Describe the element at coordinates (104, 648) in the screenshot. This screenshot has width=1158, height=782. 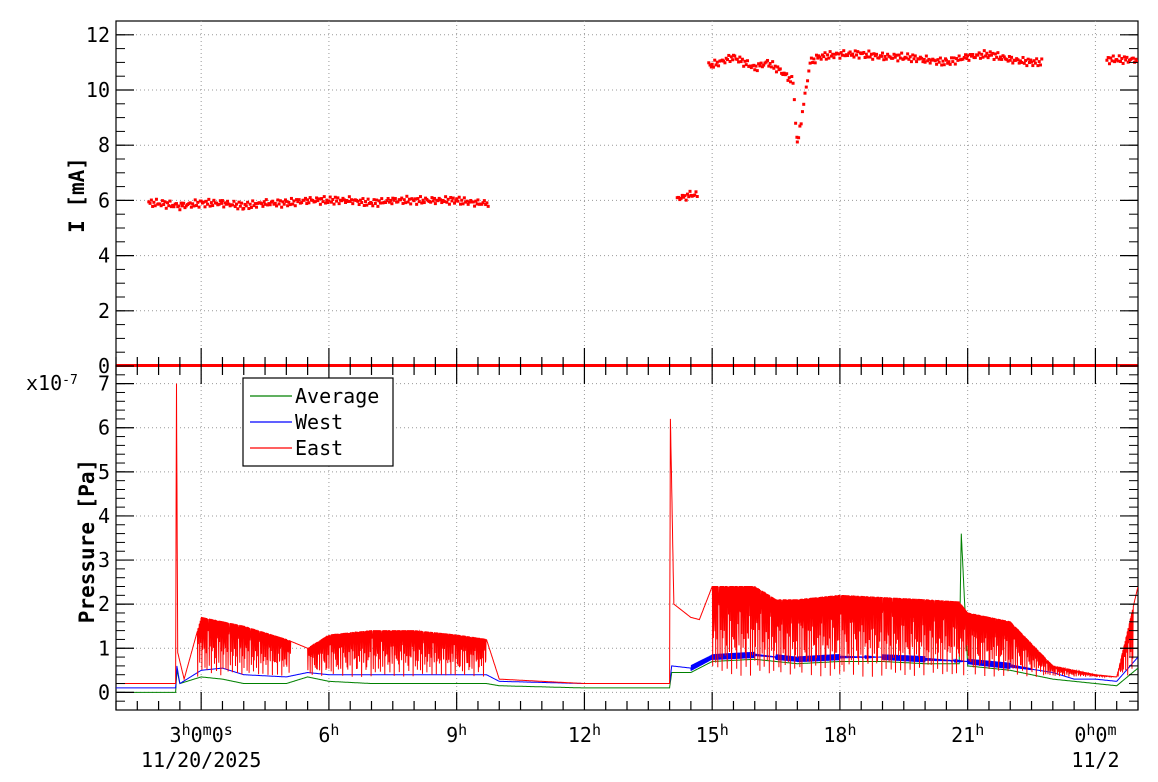
I see `y-tick-label: 1` at that location.